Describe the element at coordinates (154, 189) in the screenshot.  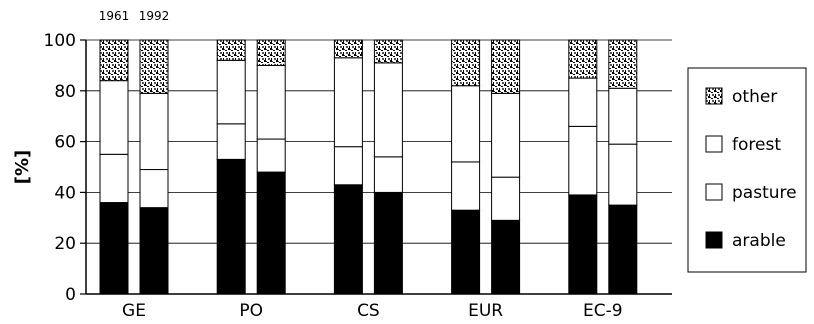
I see `bar-ge-1992-pasture` at that location.